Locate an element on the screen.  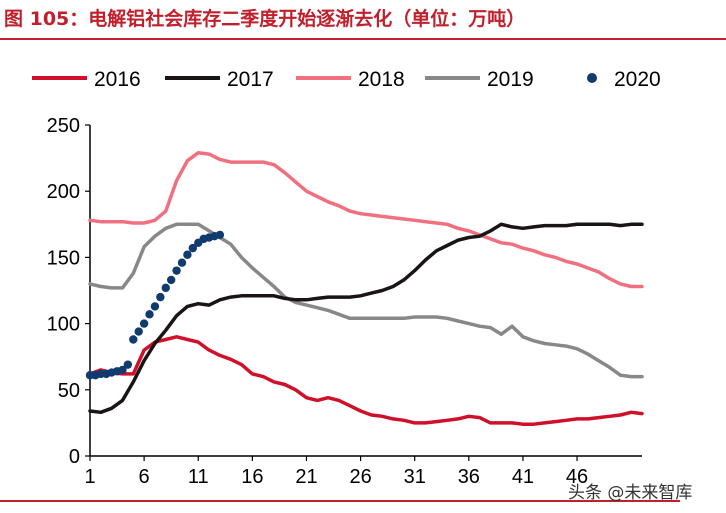
x-tick-label: 16 is located at coordinates (252, 477).